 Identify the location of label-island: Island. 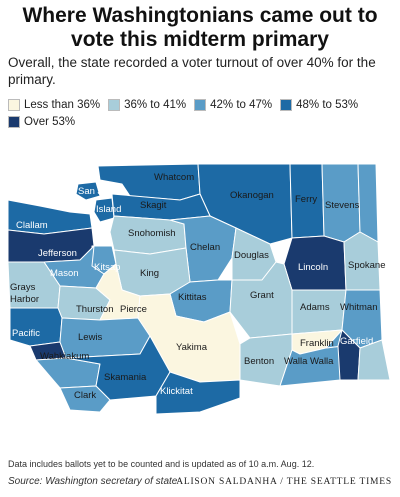
(108, 209).